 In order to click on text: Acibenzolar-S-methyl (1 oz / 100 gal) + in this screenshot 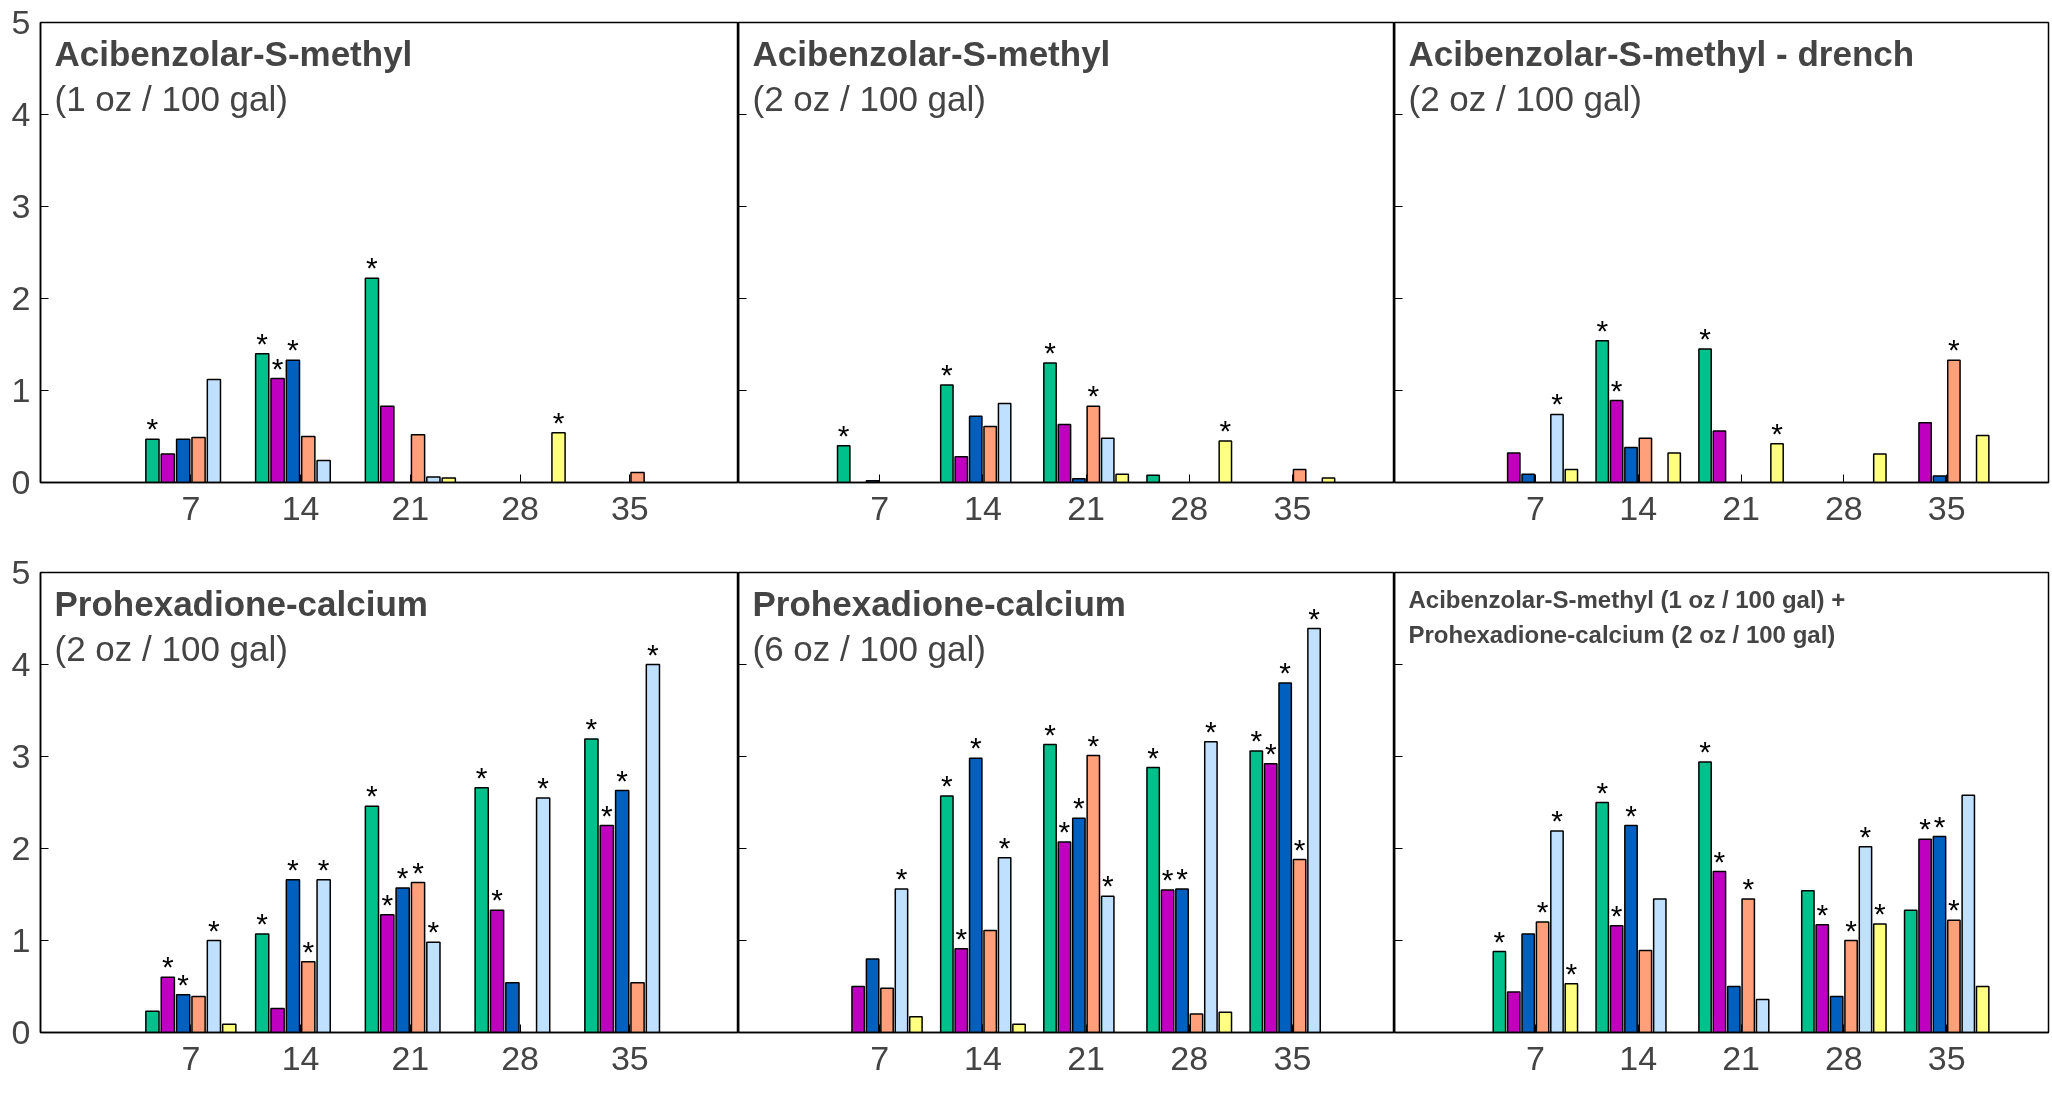, I will do `click(1627, 599)`.